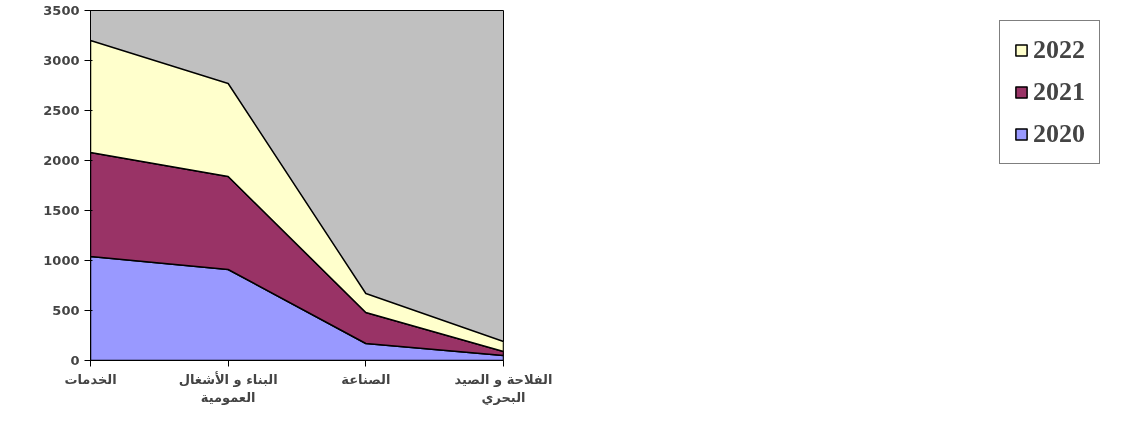 Image resolution: width=1127 pixels, height=444 pixels. What do you see at coordinates (1059, 92) in the screenshot?
I see `legend-label: 2021` at bounding box center [1059, 92].